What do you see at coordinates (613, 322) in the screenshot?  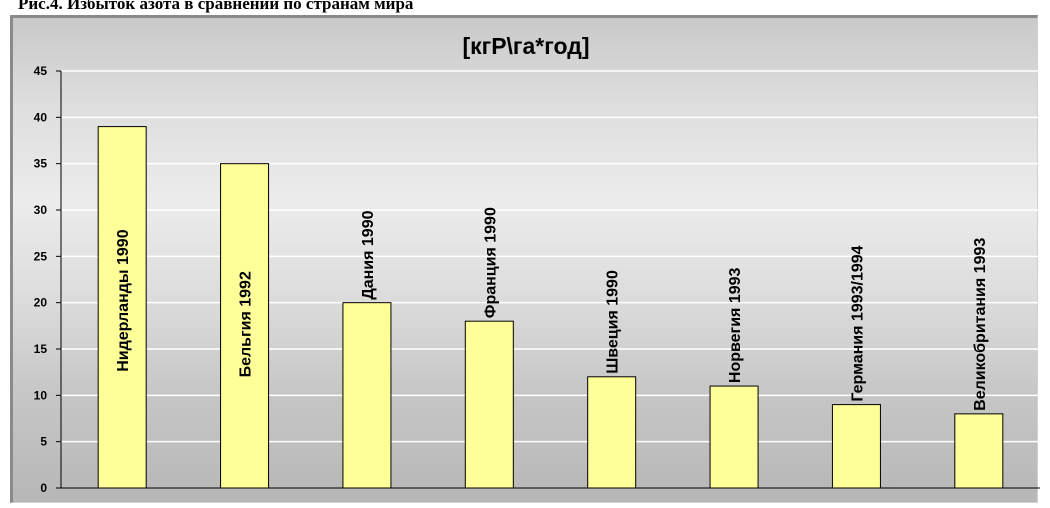 I see `bar-label: Швеция 1990` at bounding box center [613, 322].